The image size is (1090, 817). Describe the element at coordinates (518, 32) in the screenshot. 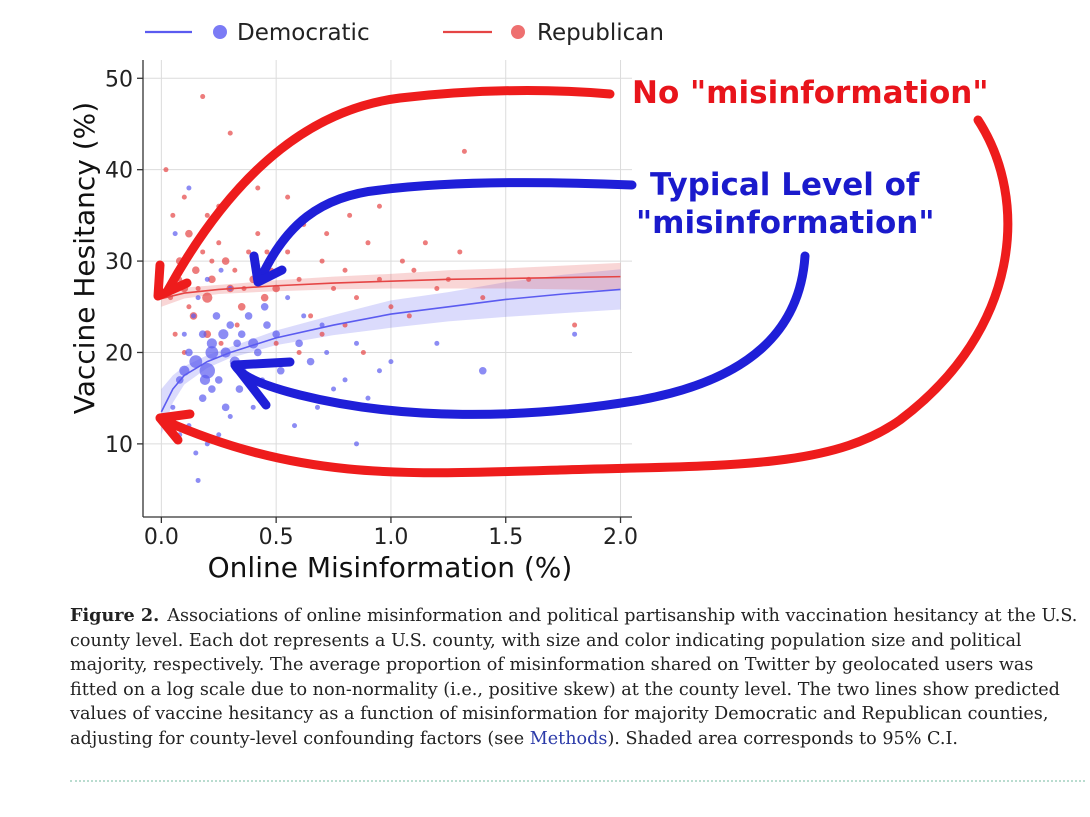

I see `legend-republican-dot` at that location.